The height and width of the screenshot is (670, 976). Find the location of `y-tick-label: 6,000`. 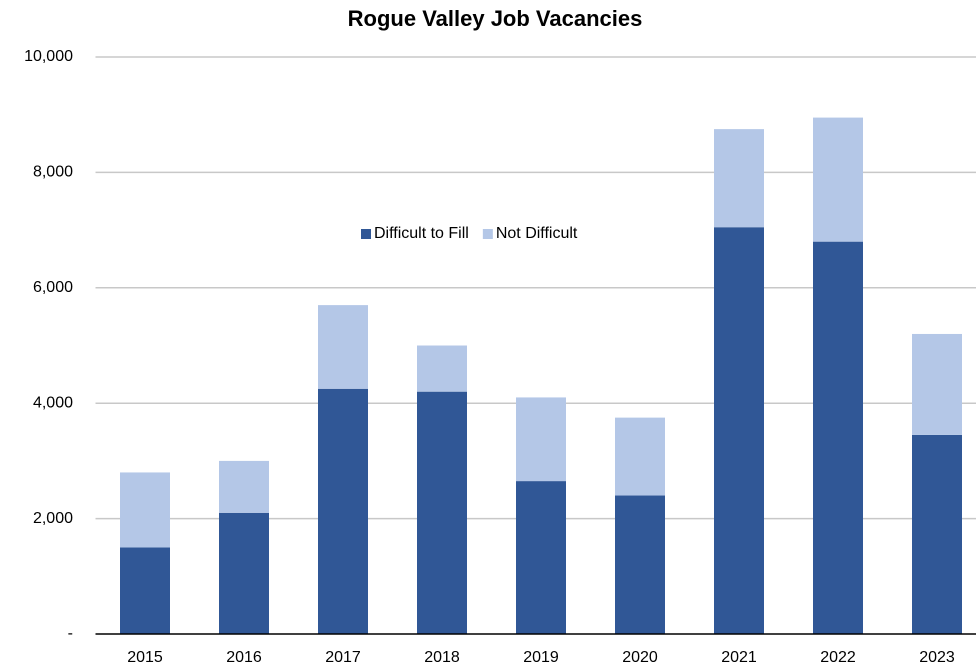

y-tick-label: 6,000 is located at coordinates (53, 287).